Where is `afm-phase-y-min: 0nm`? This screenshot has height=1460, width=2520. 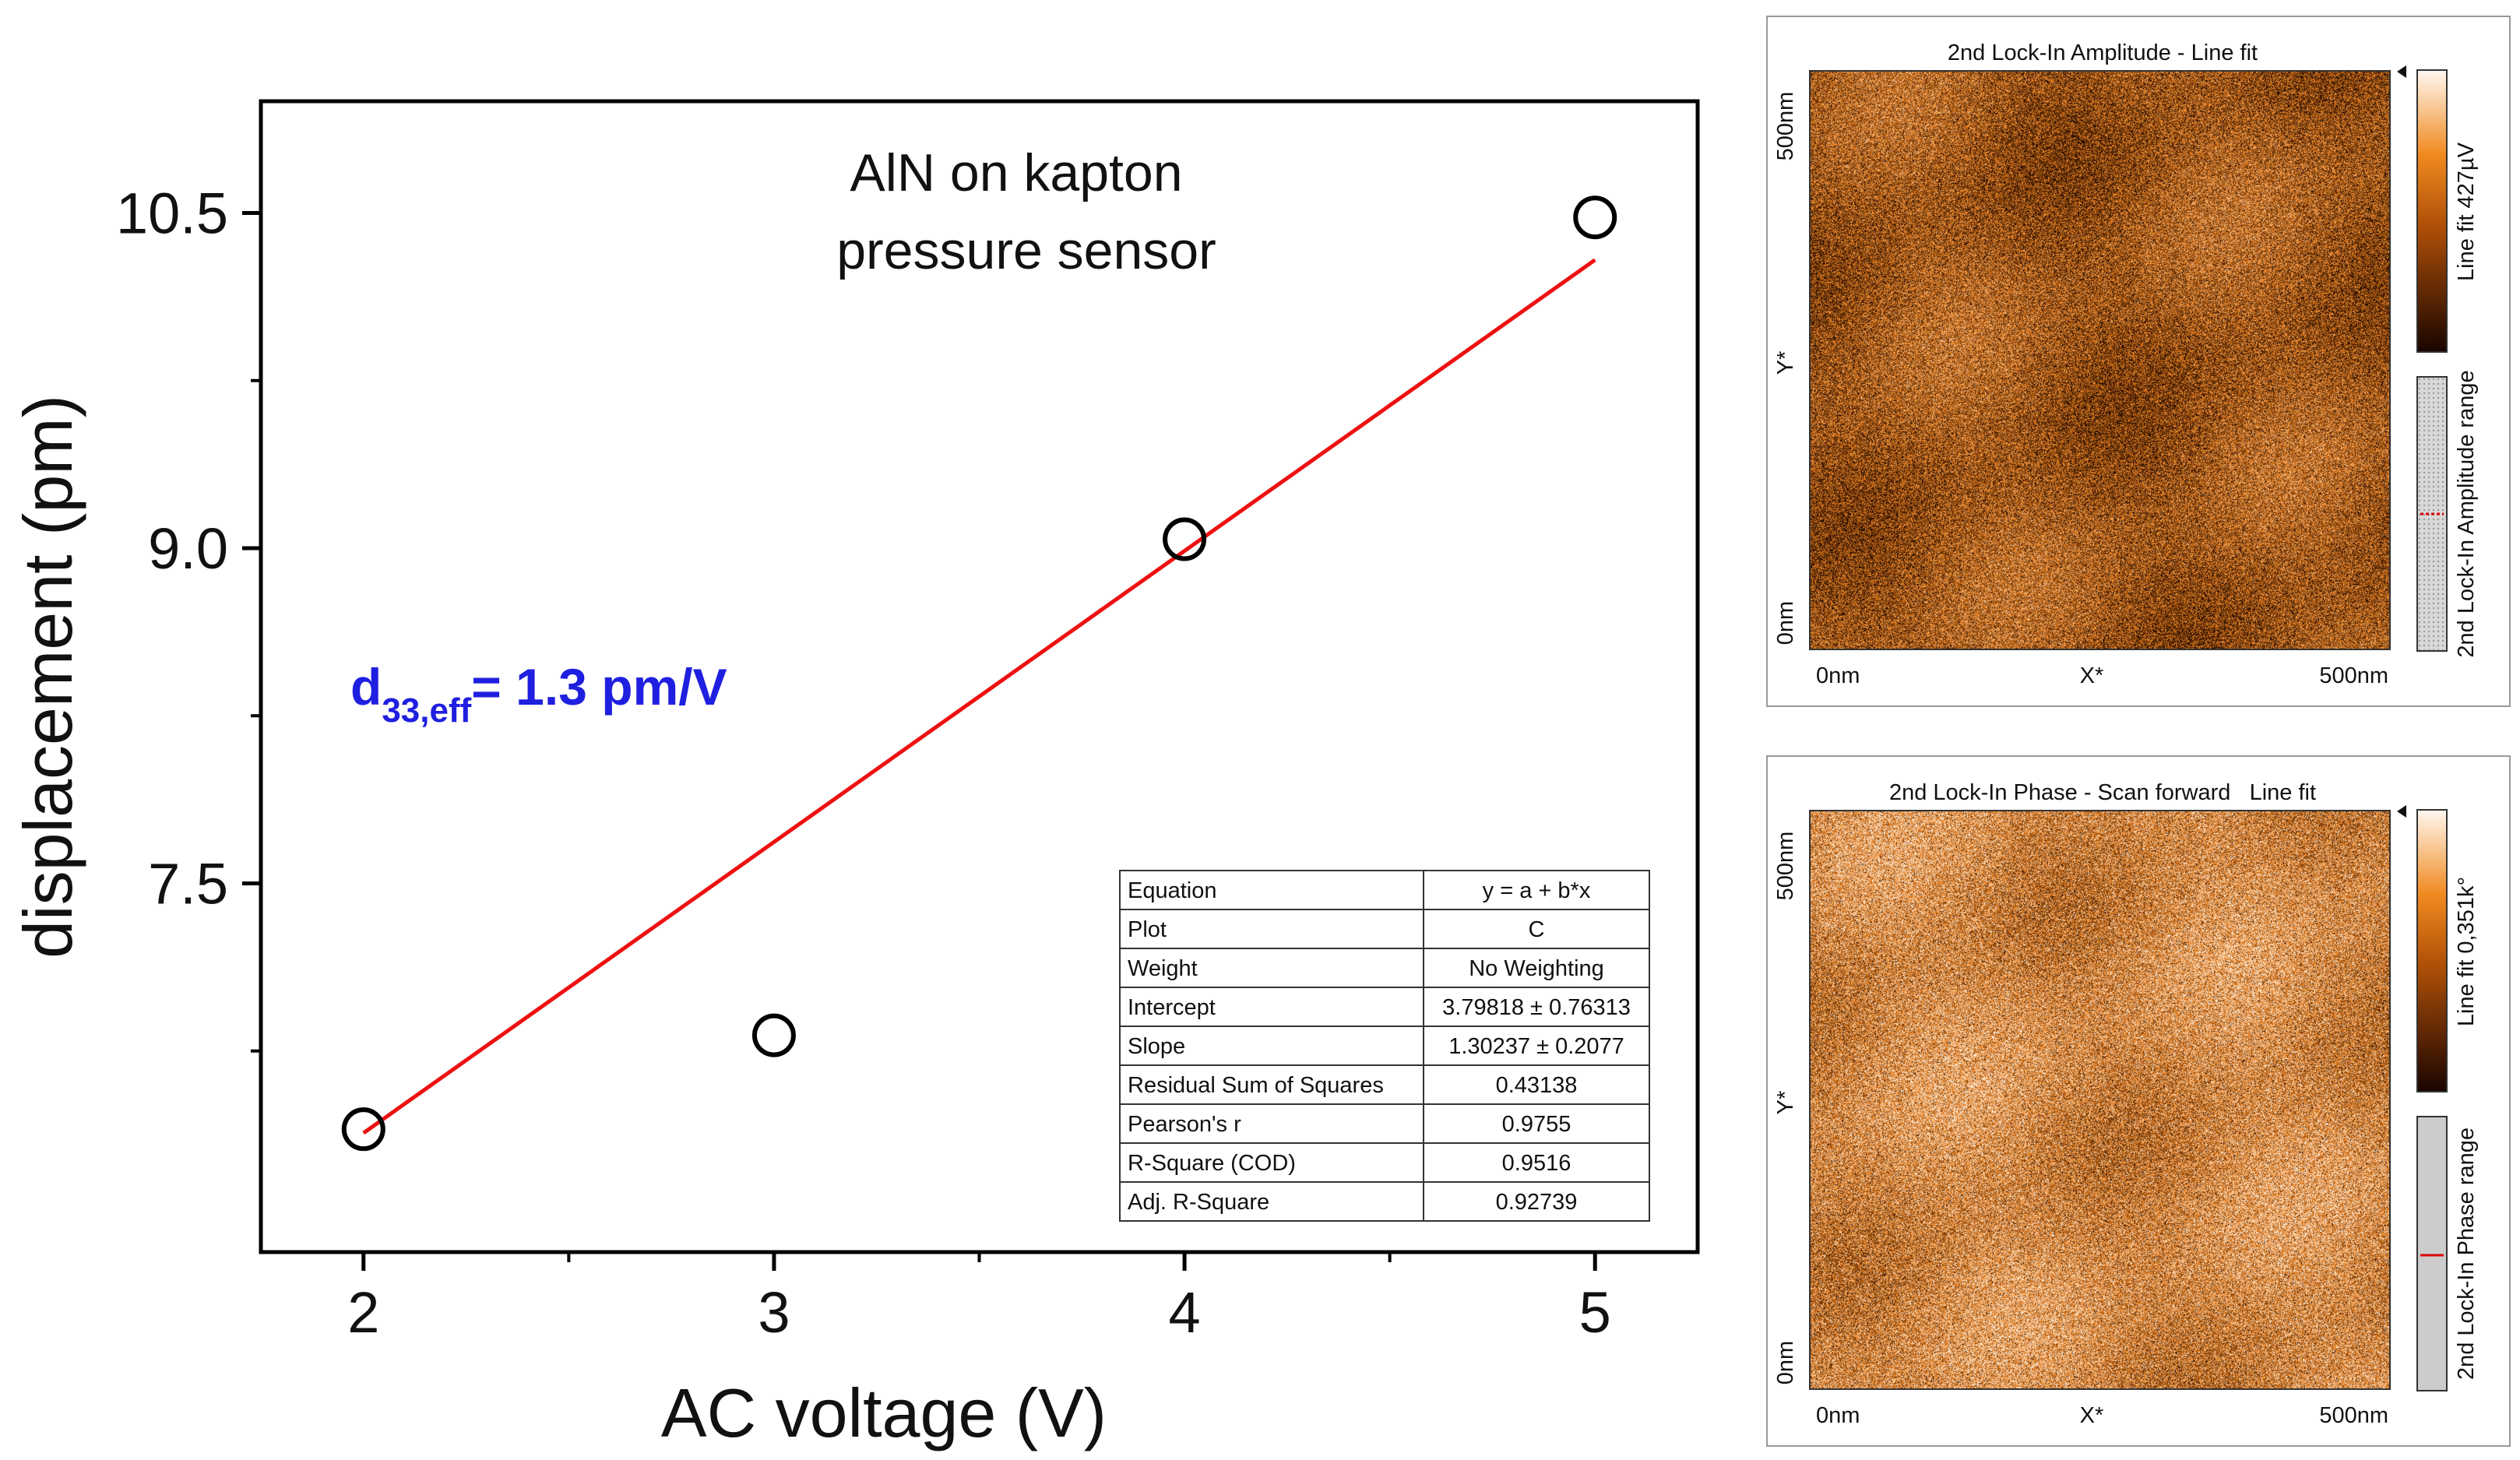 afm-phase-y-min: 0nm is located at coordinates (1785, 1362).